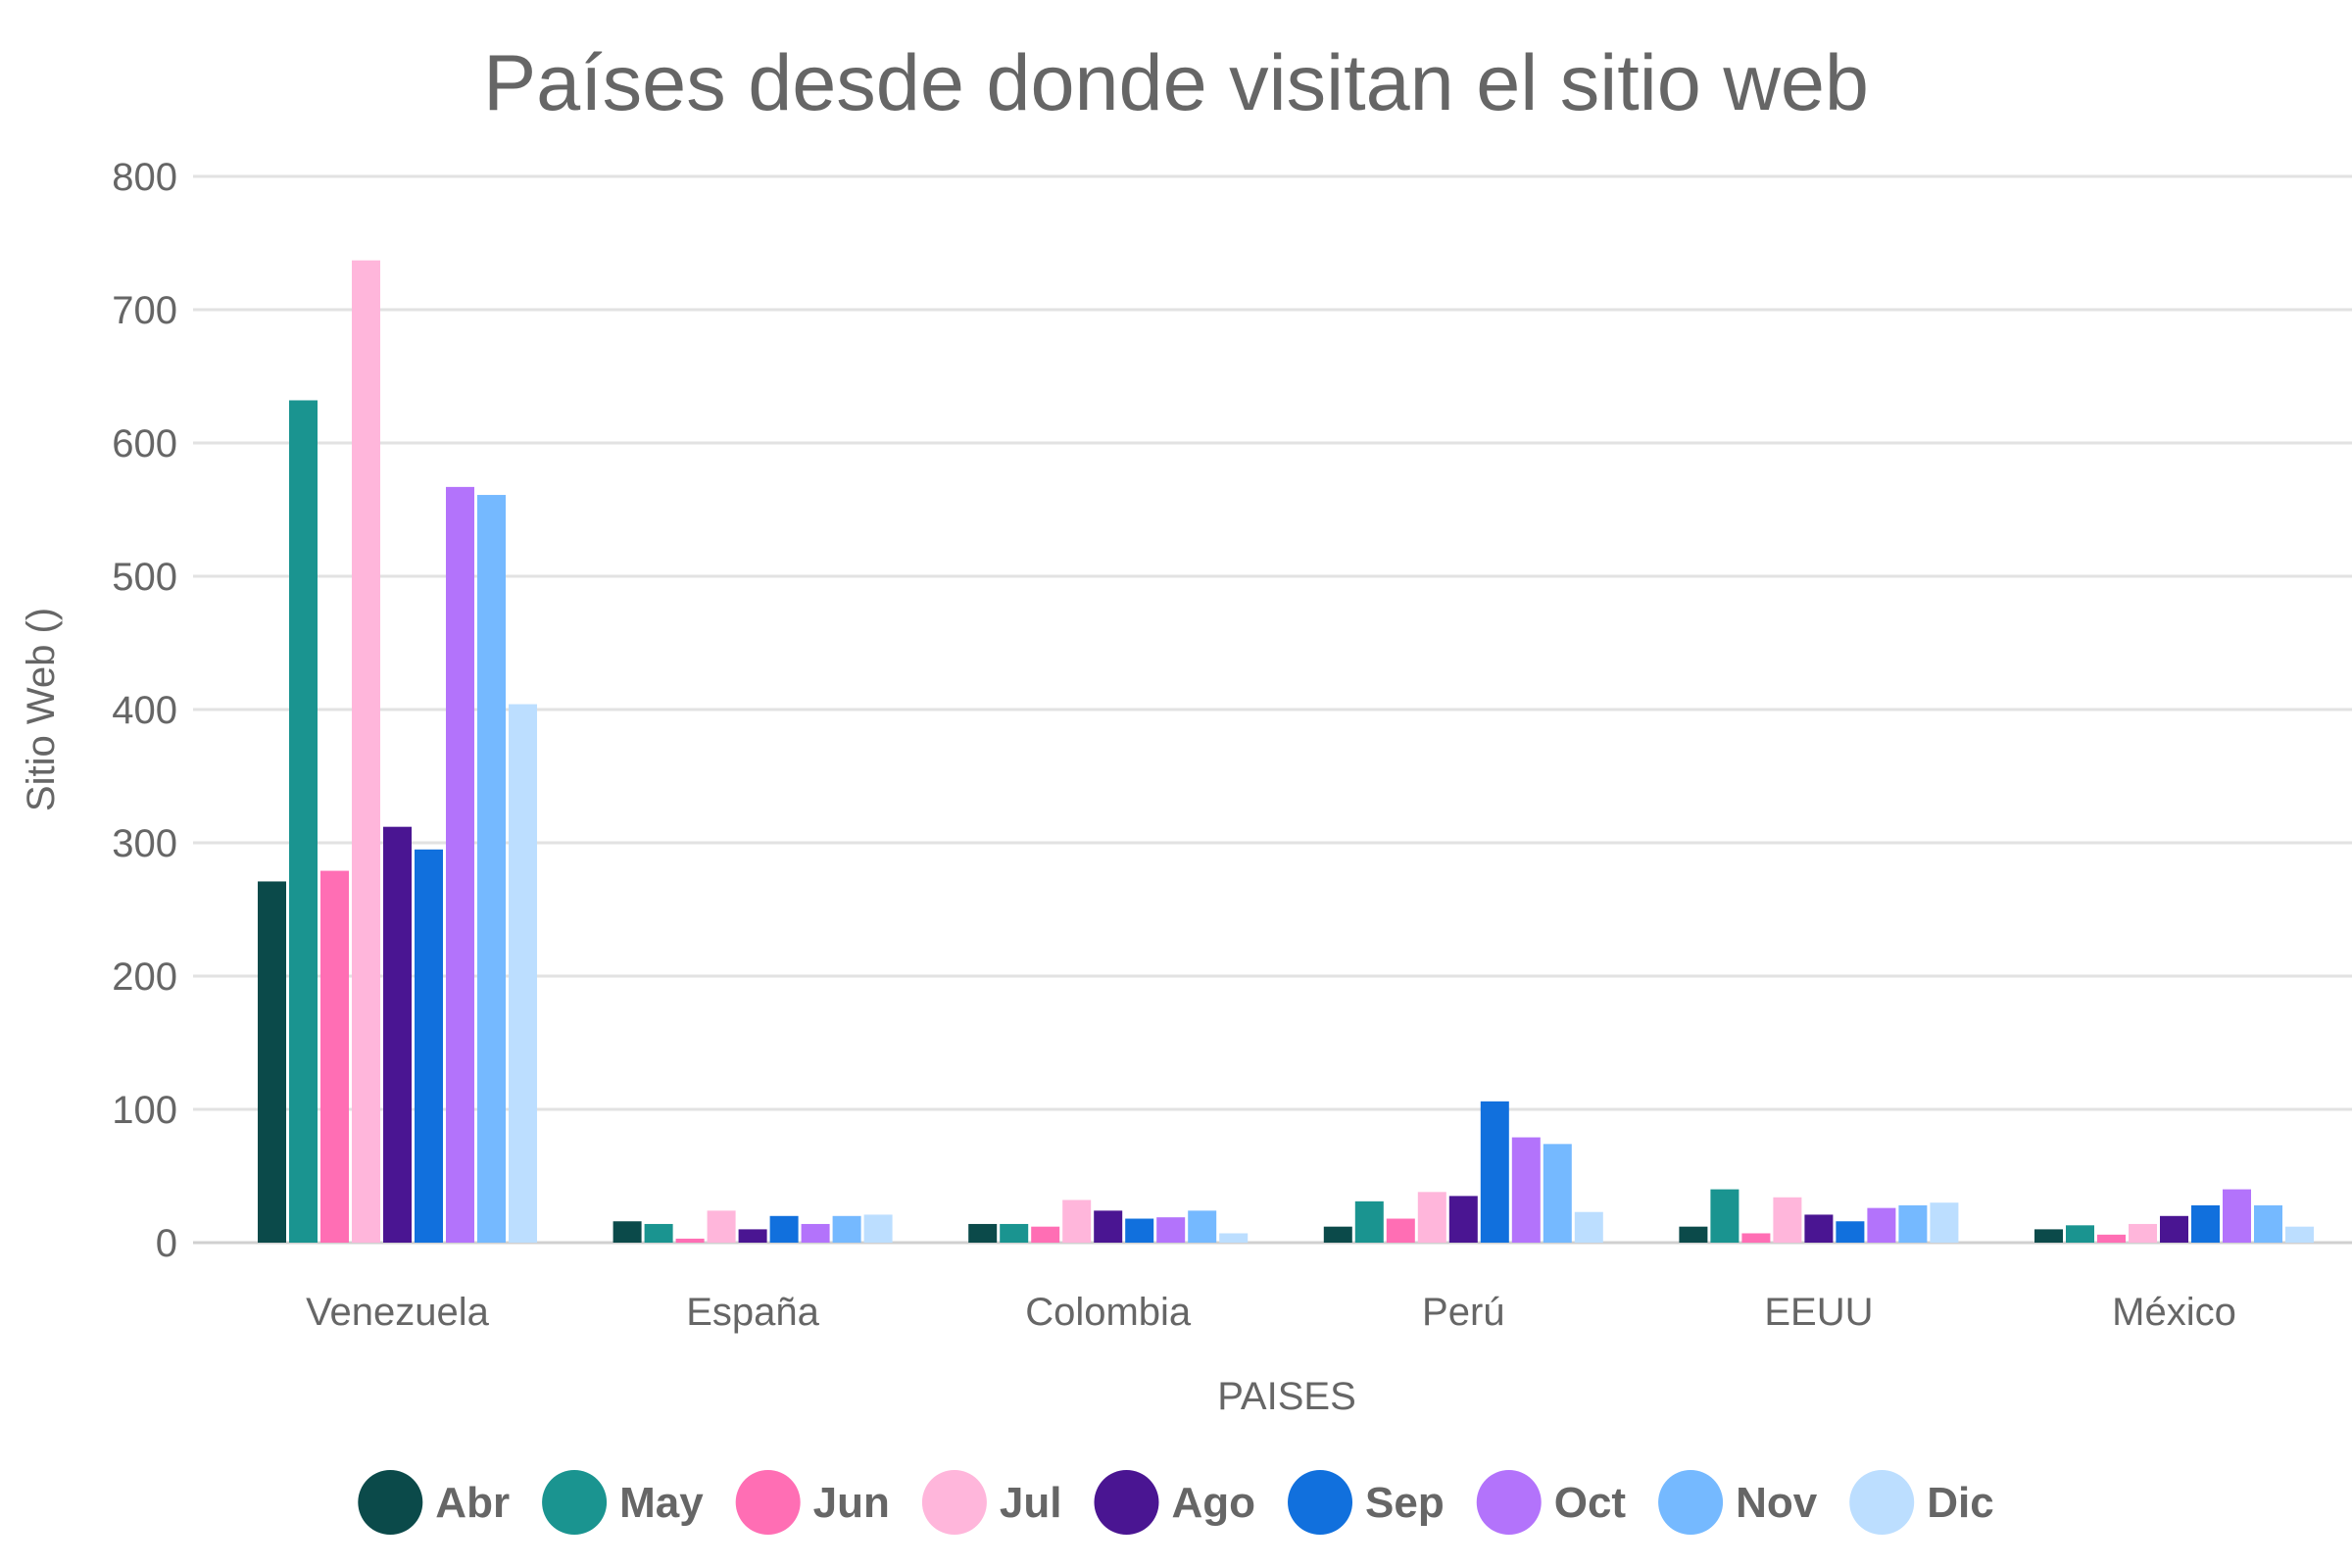 Image resolution: width=2352 pixels, height=1568 pixels. I want to click on y-tick-label: 600, so click(144, 444).